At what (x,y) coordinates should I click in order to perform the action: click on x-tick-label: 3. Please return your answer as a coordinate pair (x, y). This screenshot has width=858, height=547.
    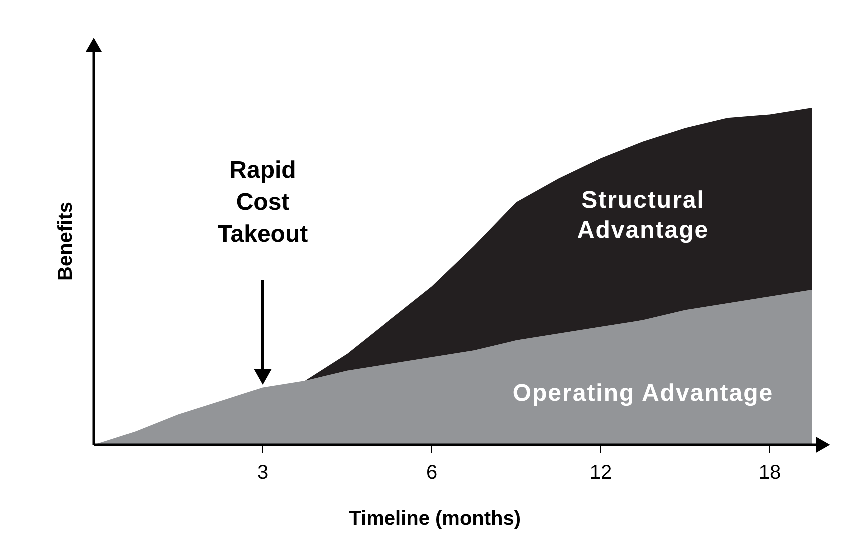
    Looking at the image, I should click on (263, 473).